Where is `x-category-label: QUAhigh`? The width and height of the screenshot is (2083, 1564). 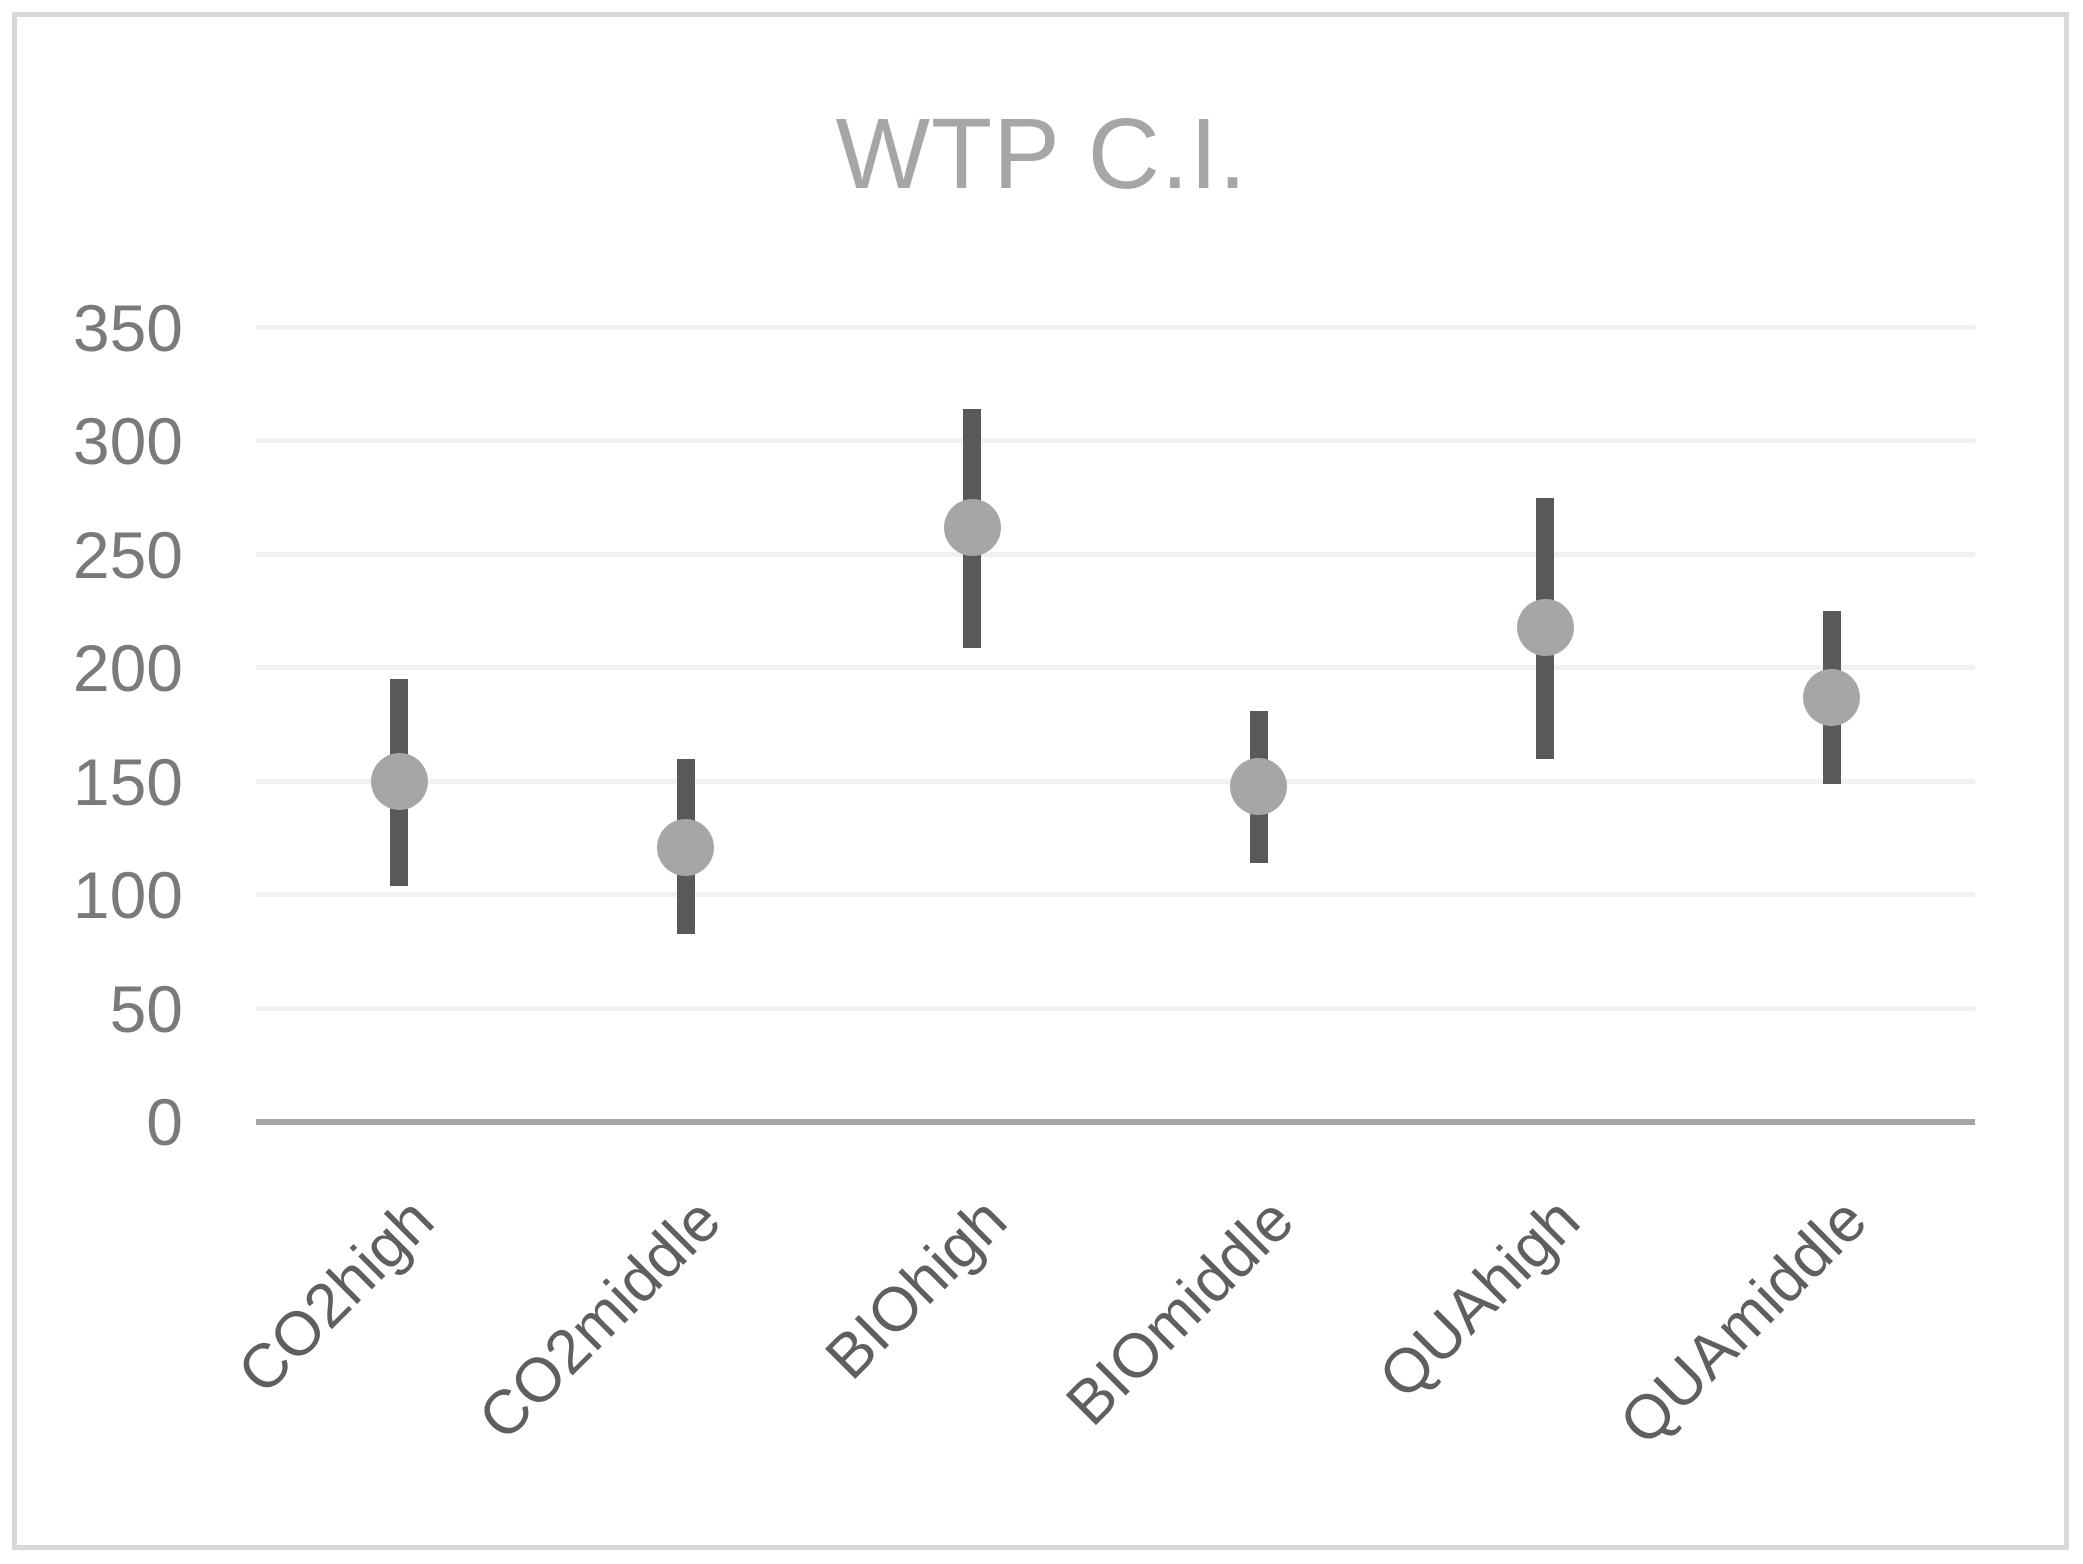 x-category-label: QUAhigh is located at coordinates (1480, 1298).